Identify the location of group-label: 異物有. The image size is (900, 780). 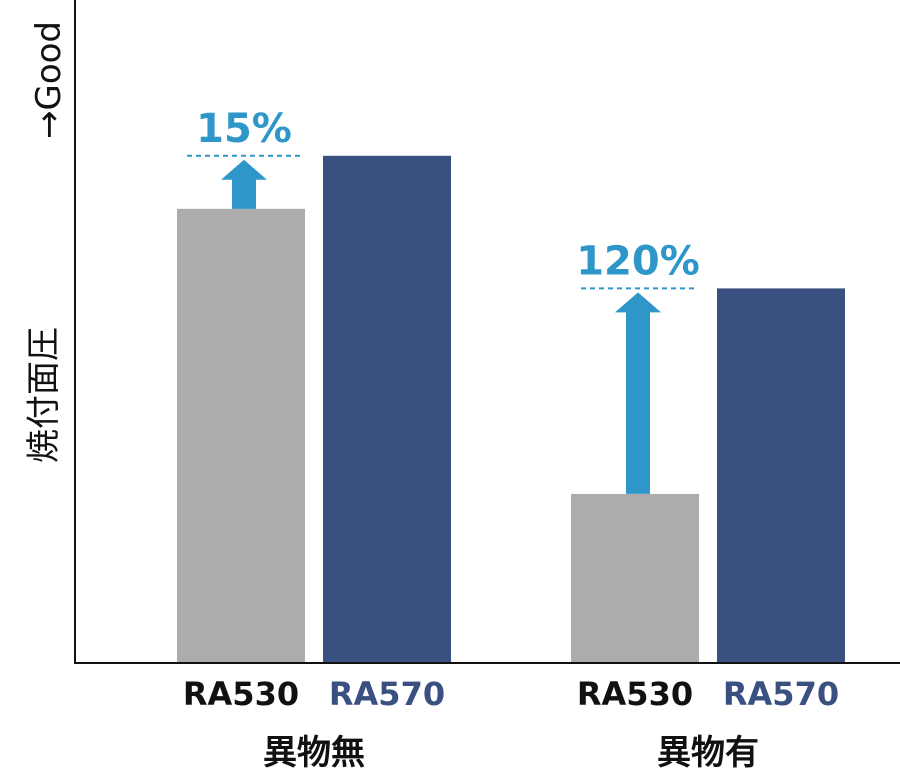
(708, 753).